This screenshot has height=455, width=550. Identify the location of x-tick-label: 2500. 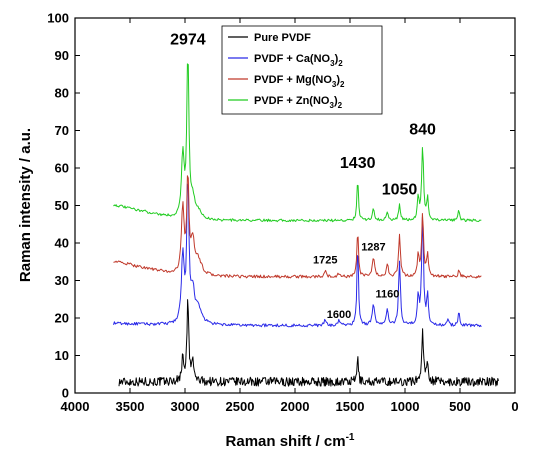
(240, 406).